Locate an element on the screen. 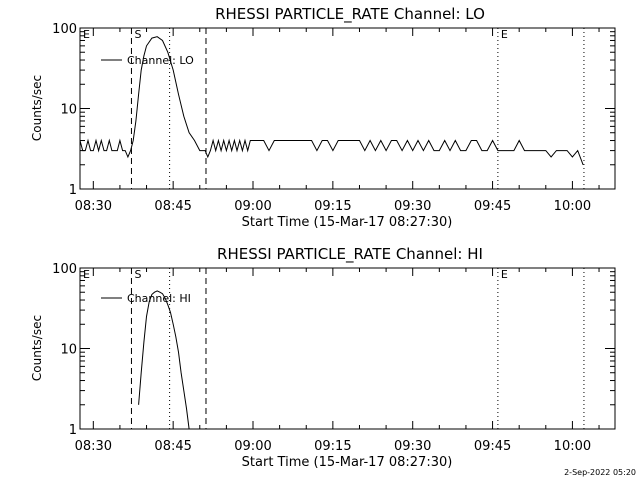 This screenshot has width=640, height=480. y-tick-label-lo: 1 is located at coordinates (73, 190).